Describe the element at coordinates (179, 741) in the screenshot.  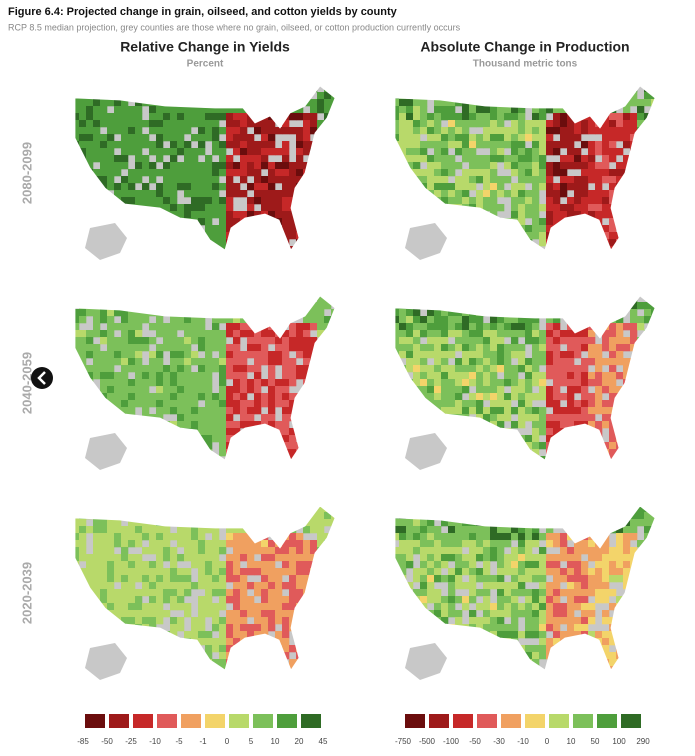
I see `legend-label: -5` at that location.